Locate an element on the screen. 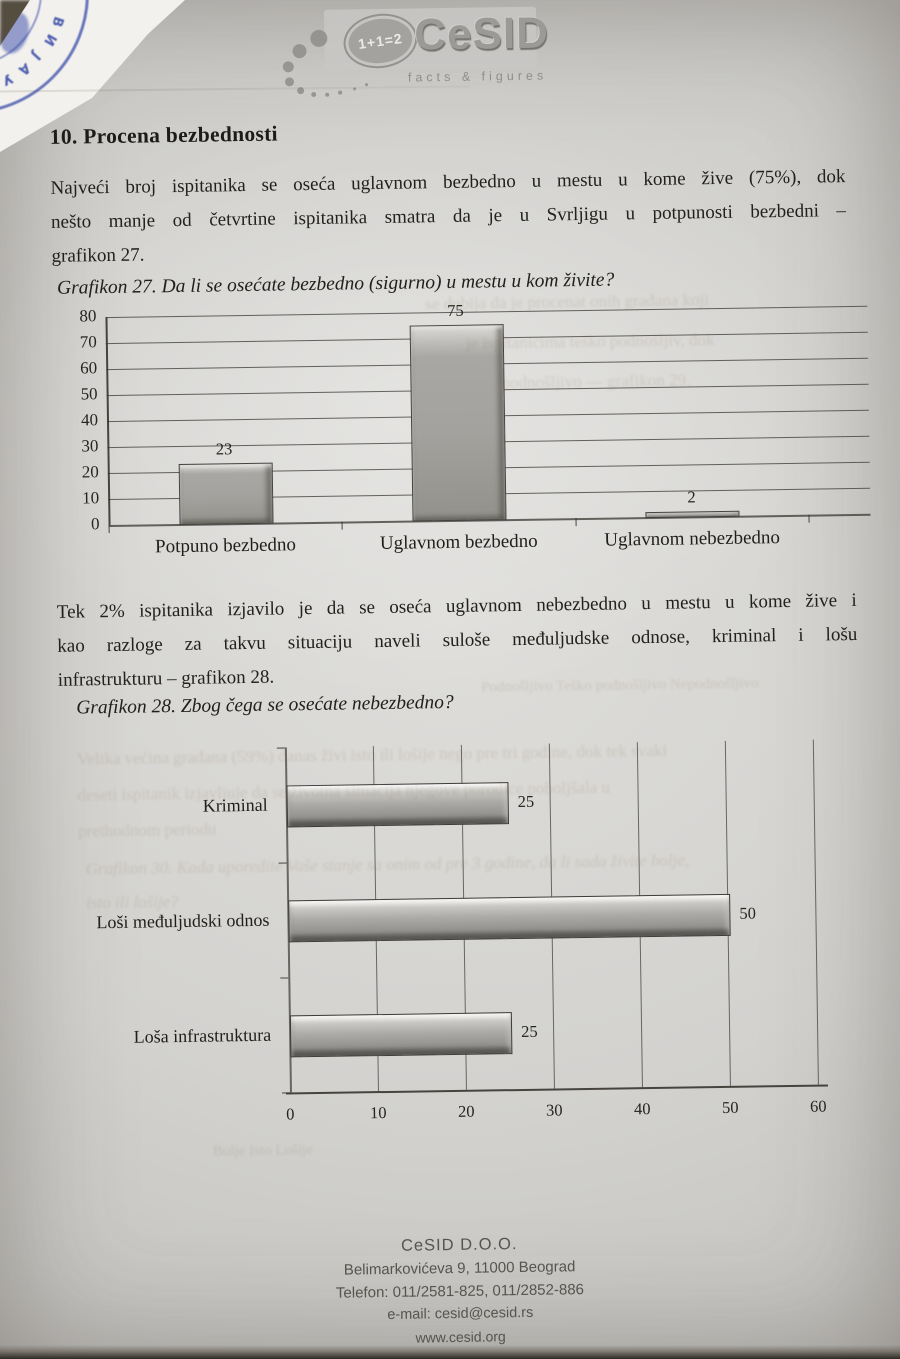 The image size is (900, 1359). blue-round-stamp-icon: ВИЈАУП is located at coordinates (100, 100).